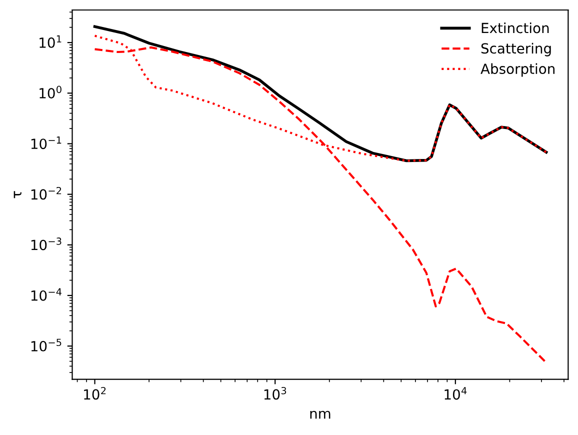  Describe the element at coordinates (46, 244) in the screenshot. I see `y-tick-label: 10$^{−3}$` at that location.